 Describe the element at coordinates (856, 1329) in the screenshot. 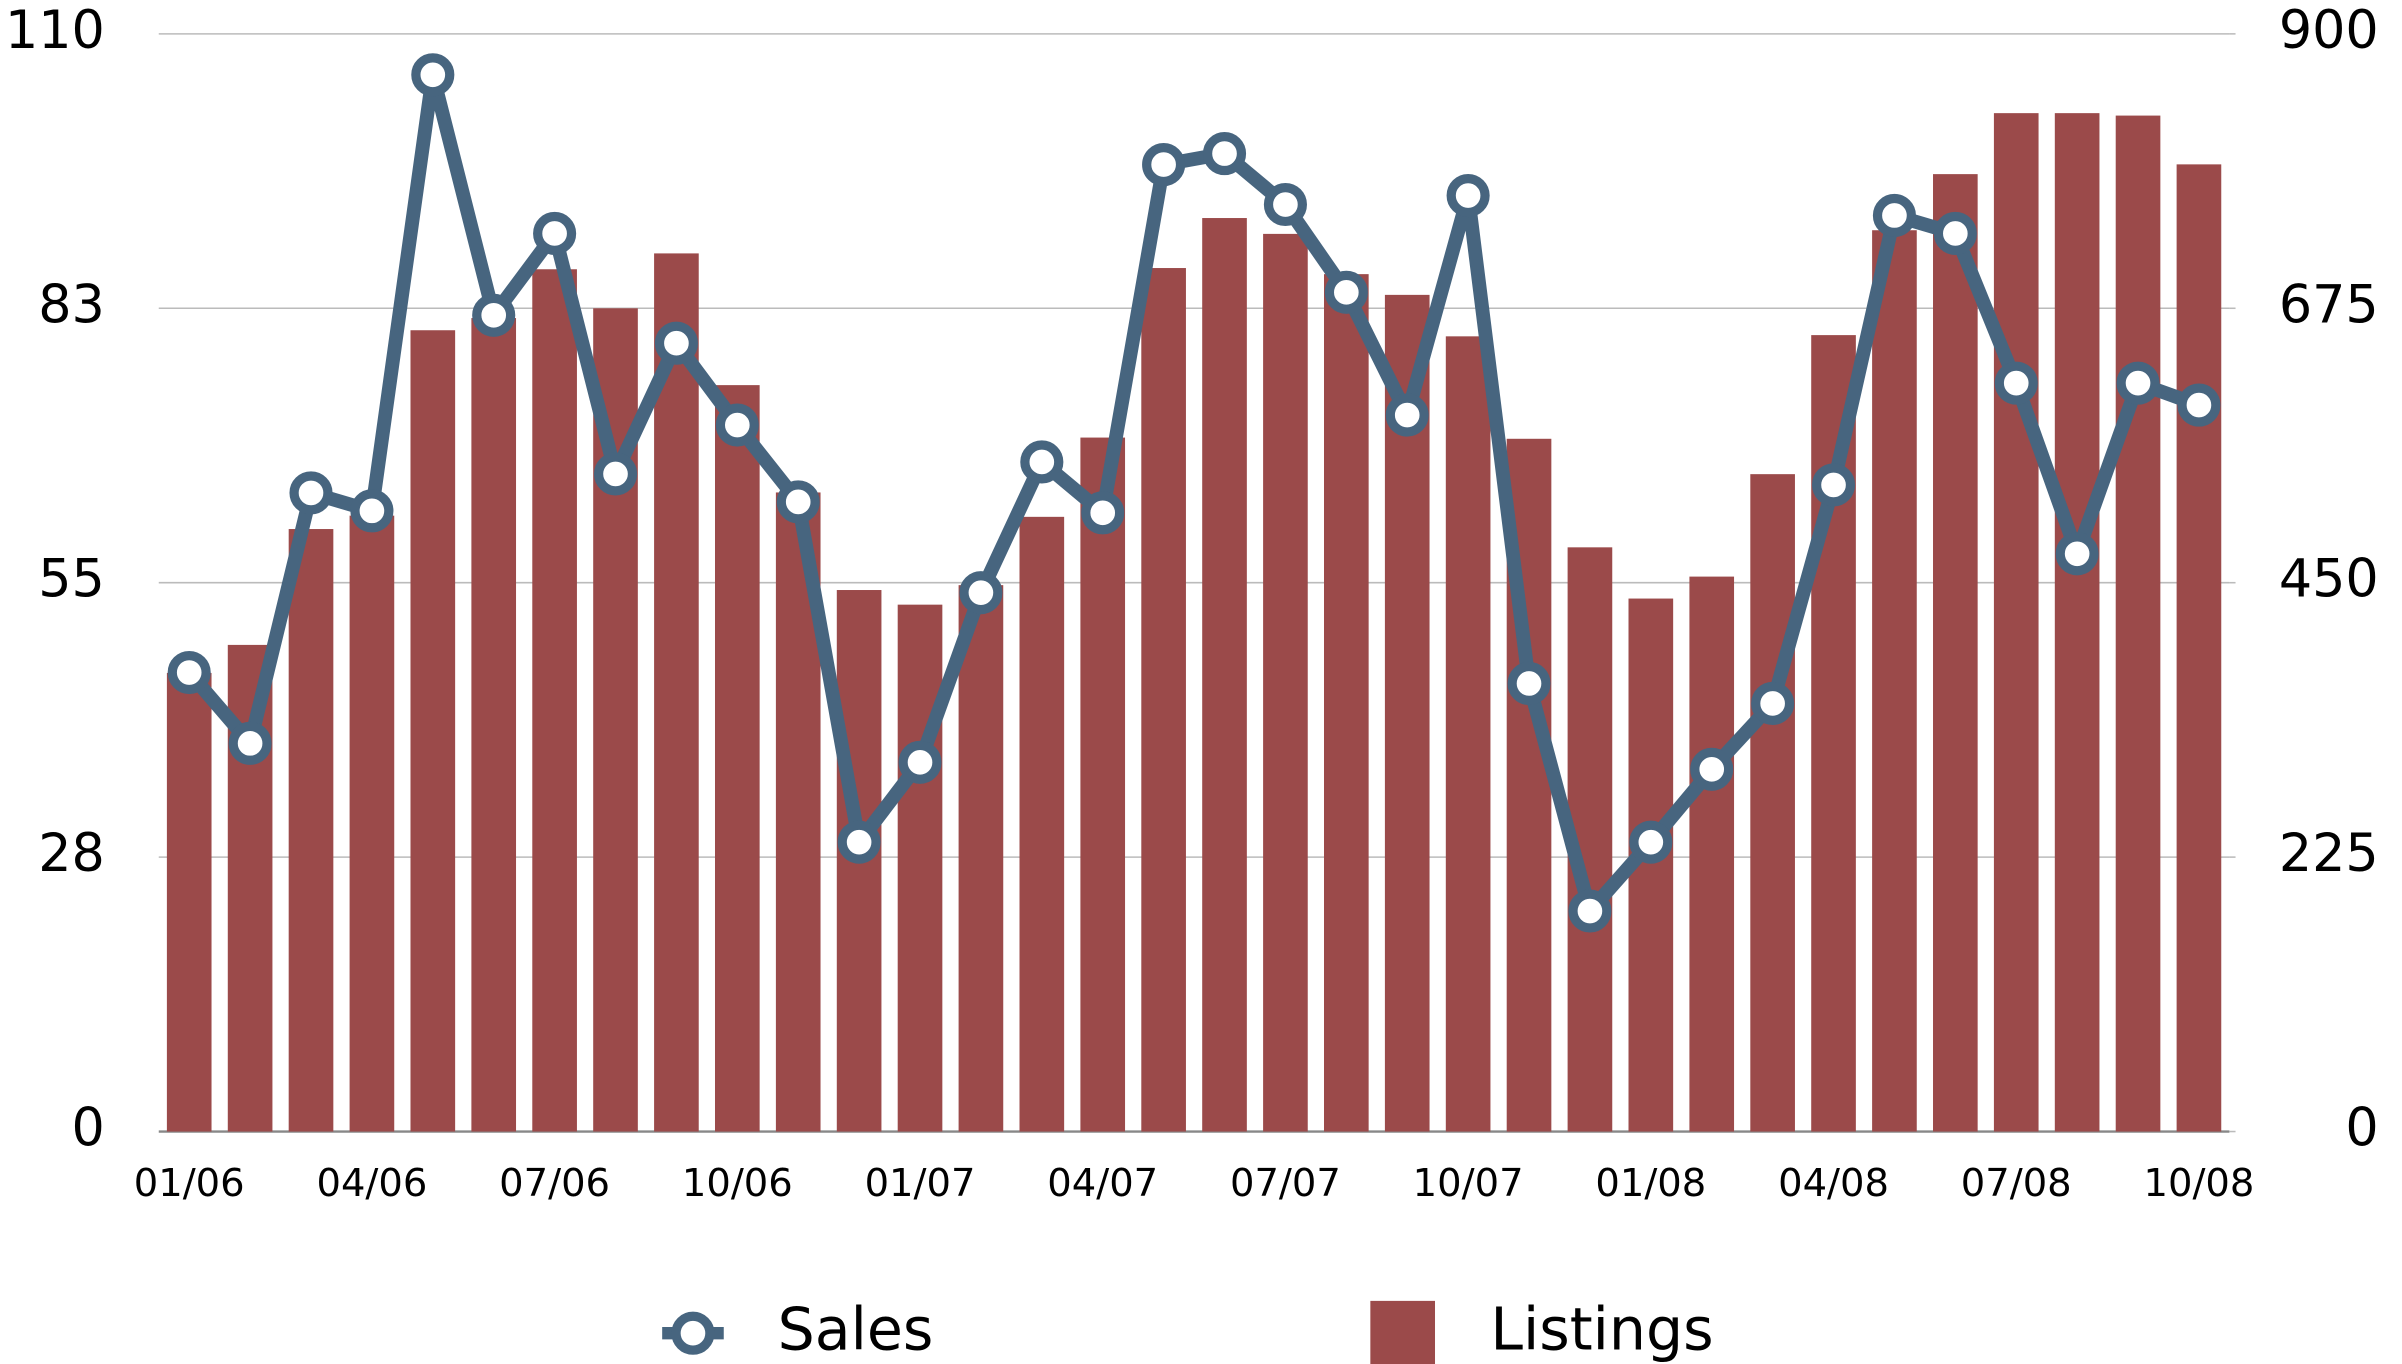

I see `legend-label: Sales` at that location.